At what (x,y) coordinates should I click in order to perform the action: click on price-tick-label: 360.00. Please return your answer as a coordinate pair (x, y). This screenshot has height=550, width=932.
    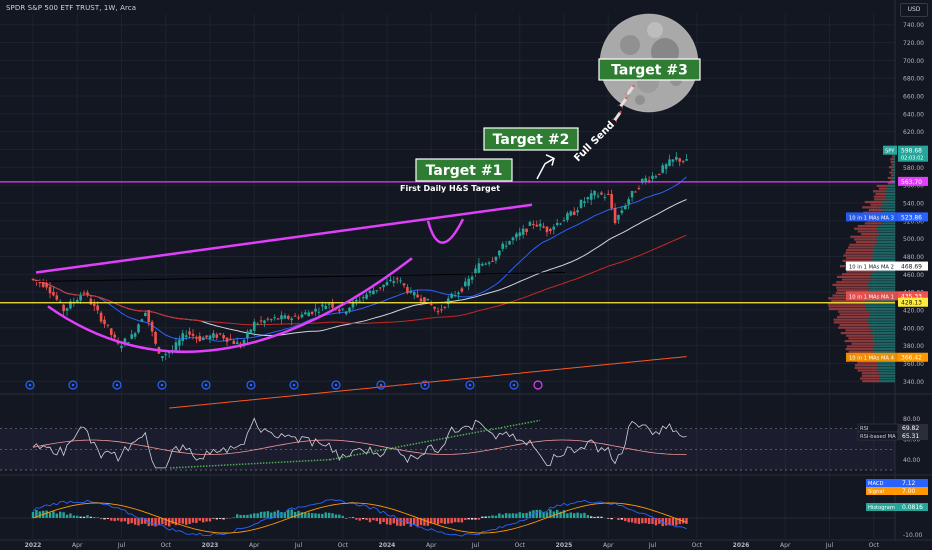
    Looking at the image, I should click on (913, 364).